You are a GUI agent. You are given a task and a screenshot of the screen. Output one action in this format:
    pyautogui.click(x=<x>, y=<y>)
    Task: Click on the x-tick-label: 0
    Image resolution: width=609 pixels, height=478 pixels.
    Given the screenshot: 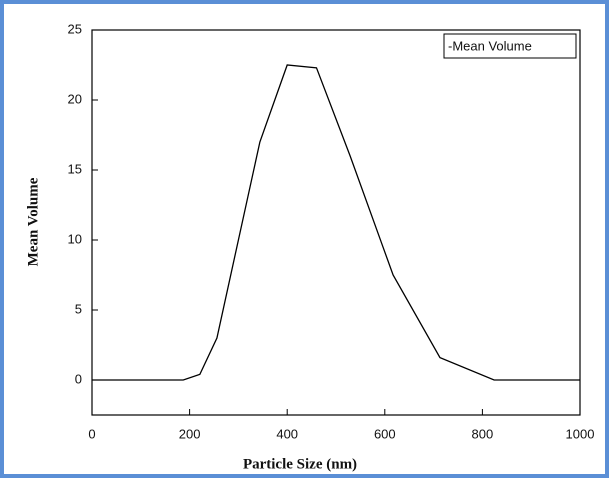 What is the action you would take?
    pyautogui.click(x=91, y=433)
    